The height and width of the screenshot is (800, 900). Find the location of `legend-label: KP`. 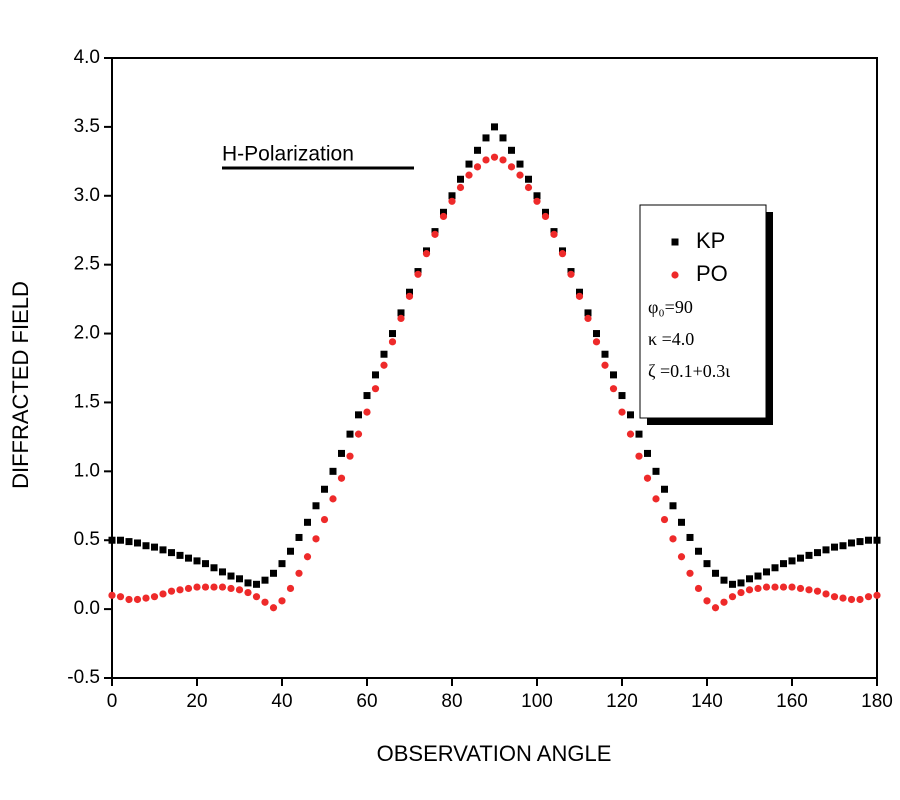

legend-label: KP is located at coordinates (710, 240).